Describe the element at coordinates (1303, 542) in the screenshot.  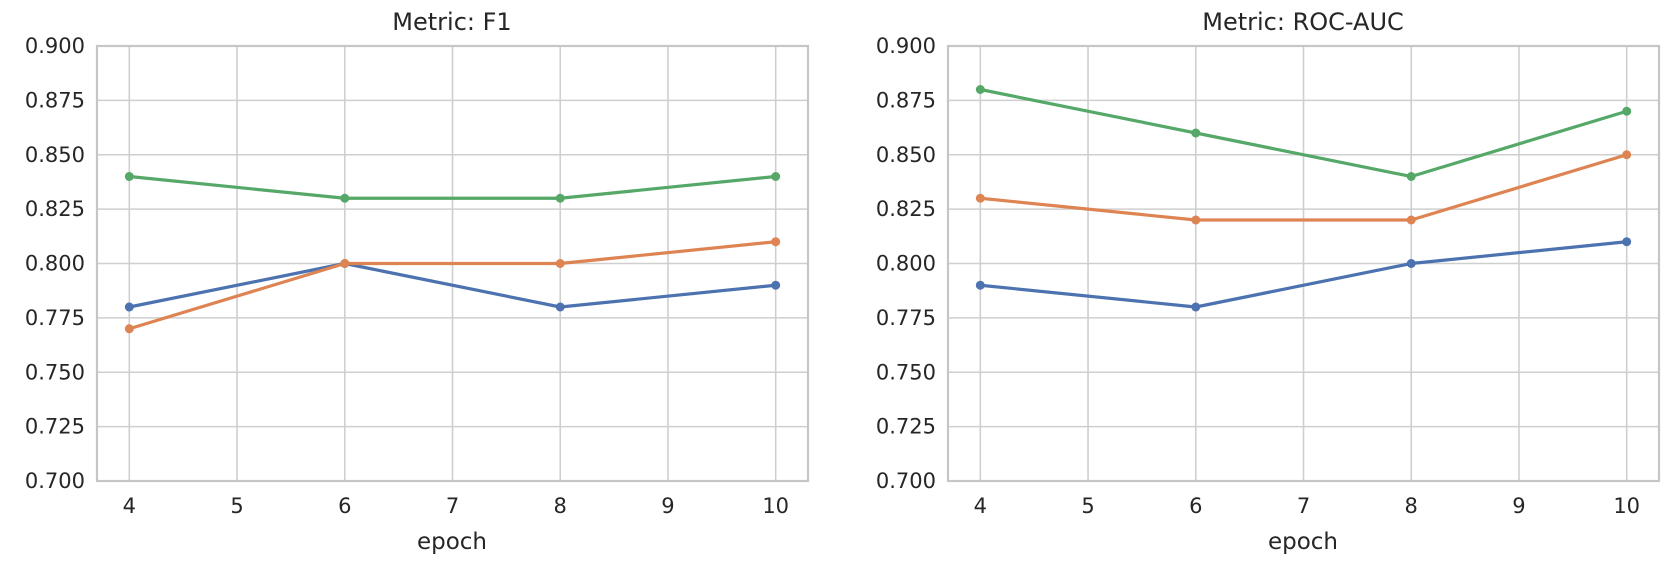
I see `roc-auc-x-axis-label: epoch` at that location.